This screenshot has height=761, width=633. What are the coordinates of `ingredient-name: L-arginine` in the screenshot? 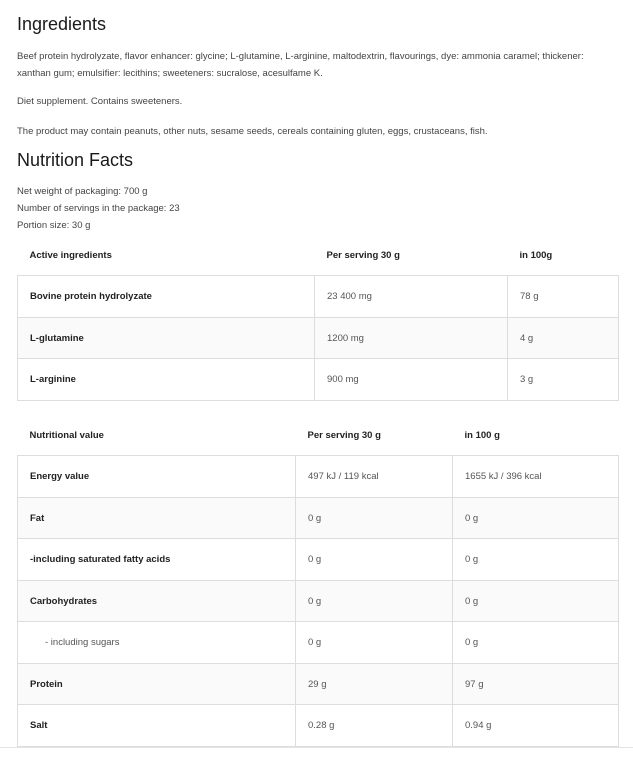 It's located at (166, 379).